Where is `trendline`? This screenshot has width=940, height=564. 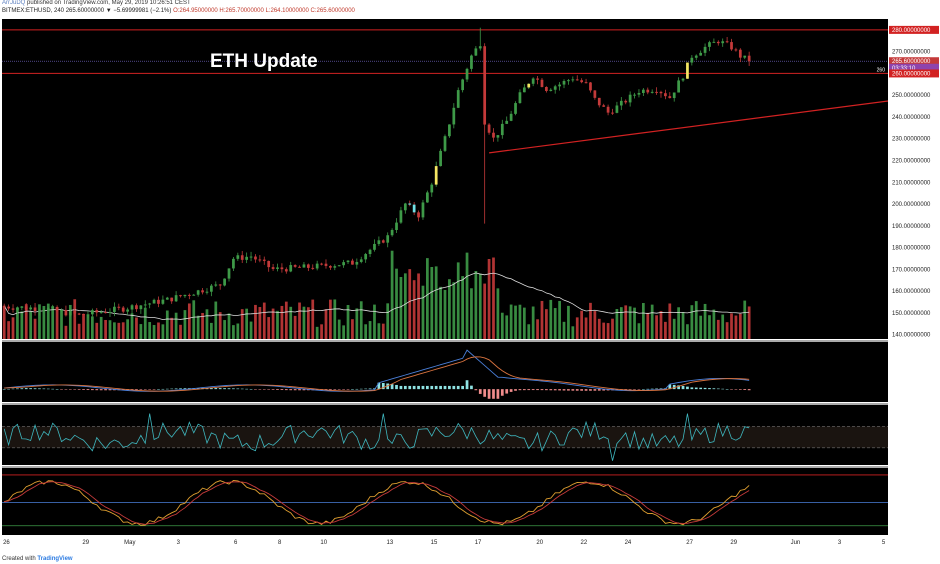 trendline is located at coordinates (698, 125).